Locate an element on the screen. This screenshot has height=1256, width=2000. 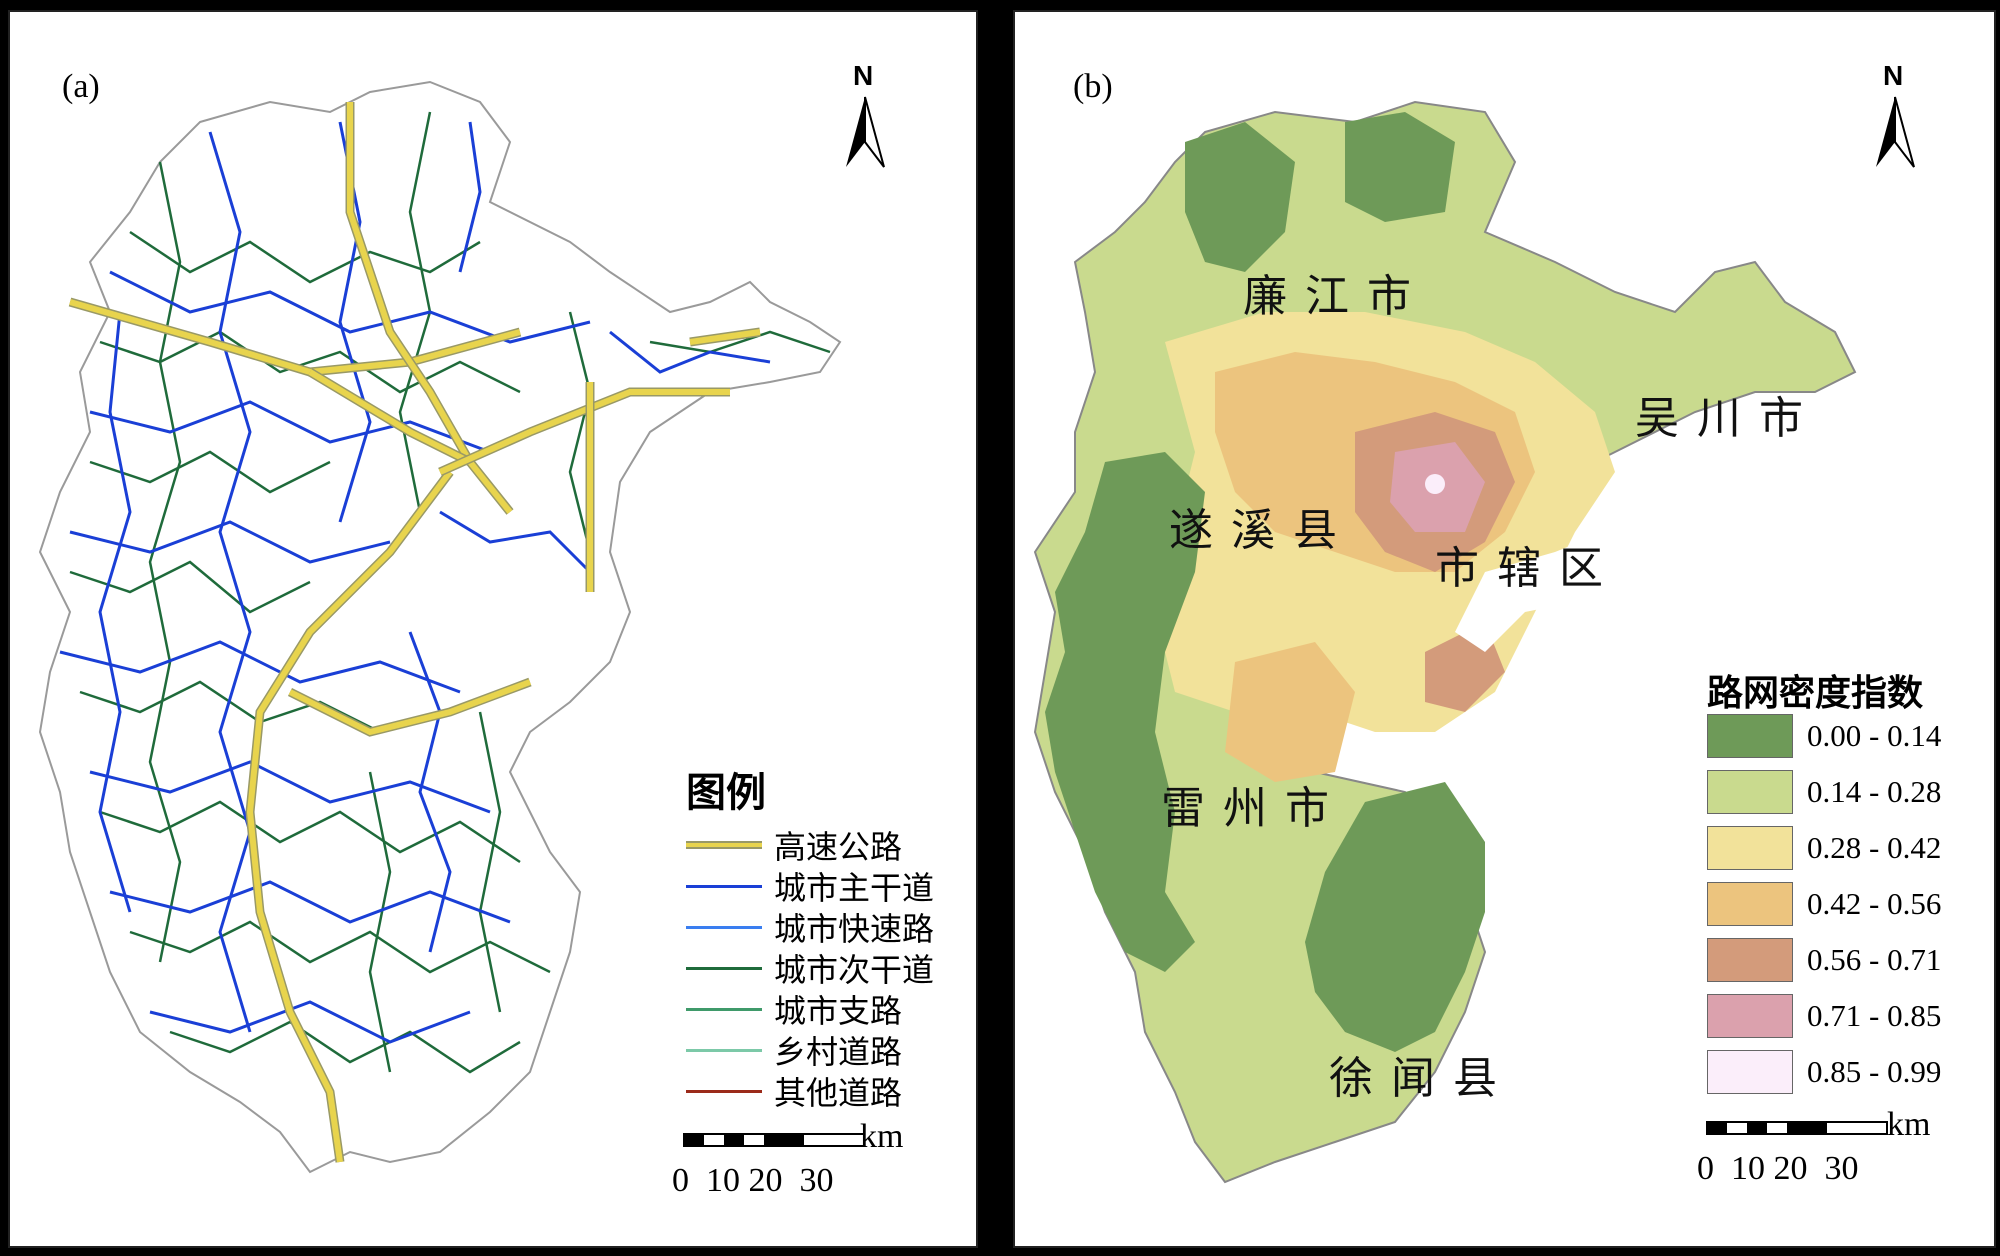
legend-range-label: 0.85 - 0.99 is located at coordinates (1874, 1071).